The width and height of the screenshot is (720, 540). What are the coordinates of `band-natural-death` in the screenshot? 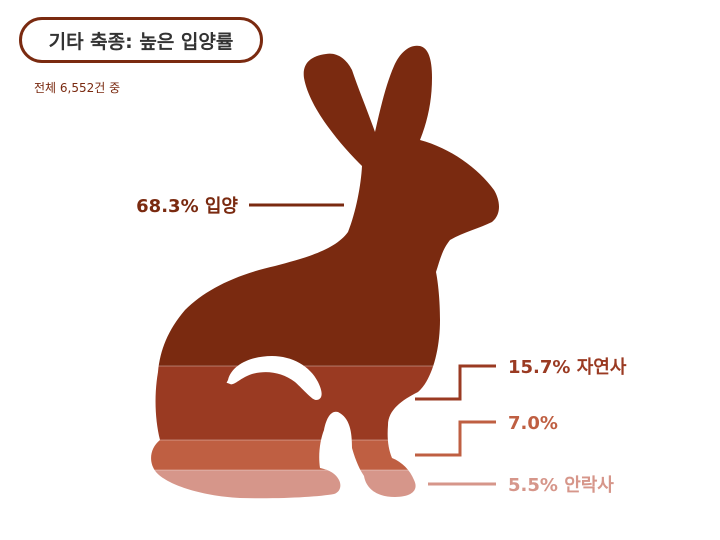 It's located at (325, 403).